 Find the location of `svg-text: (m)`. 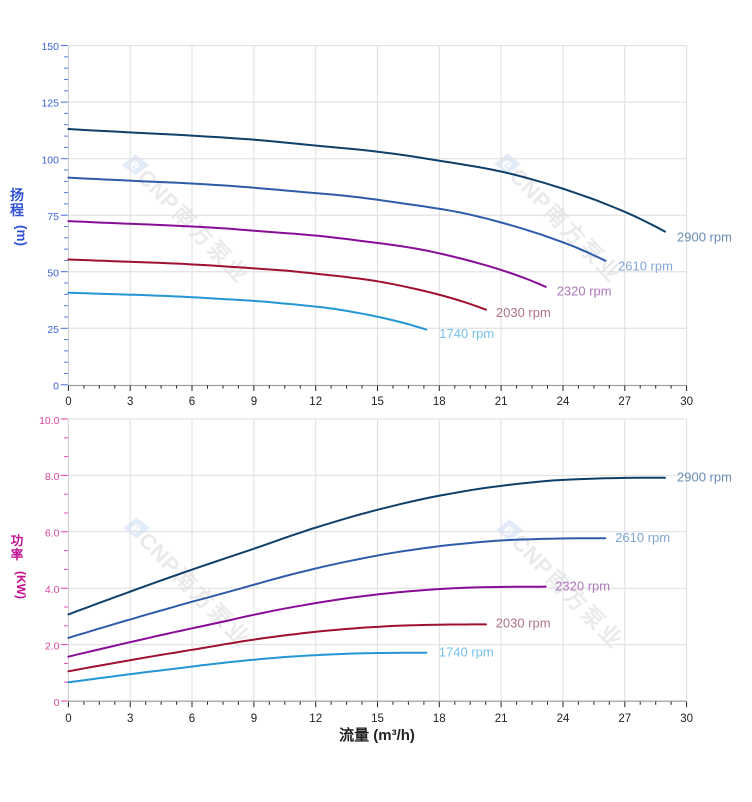

svg-text: (m) is located at coordinates (21, 235).